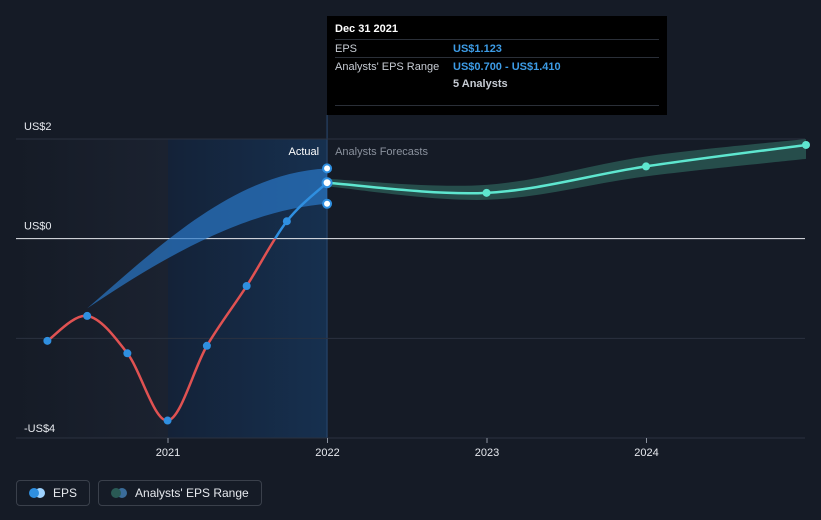  What do you see at coordinates (327, 453) in the screenshot?
I see `x-tick-label: 2022` at bounding box center [327, 453].